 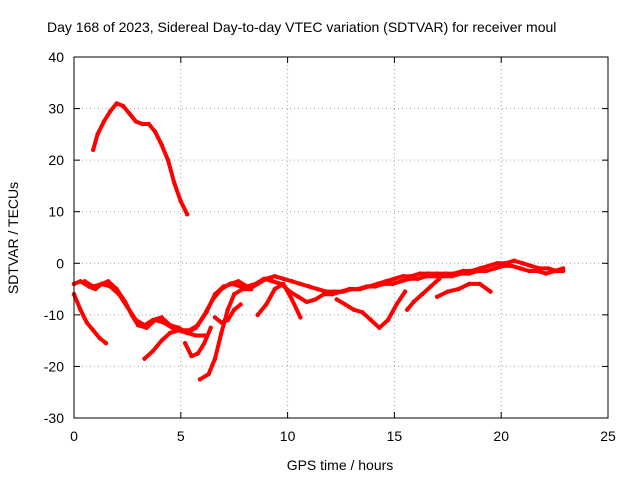 I want to click on x-tick-label-4: 20, so click(x=501, y=436).